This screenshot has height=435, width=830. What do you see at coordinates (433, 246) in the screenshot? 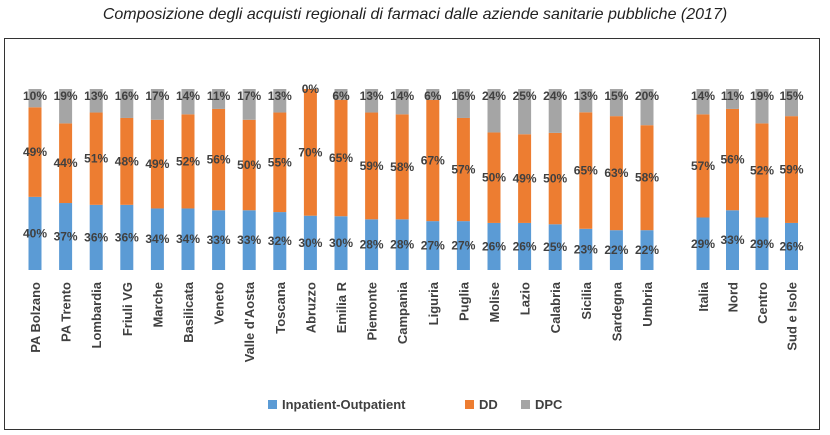
I see `data-label-inpatient-outpatient-liguria: 27%` at bounding box center [433, 246].